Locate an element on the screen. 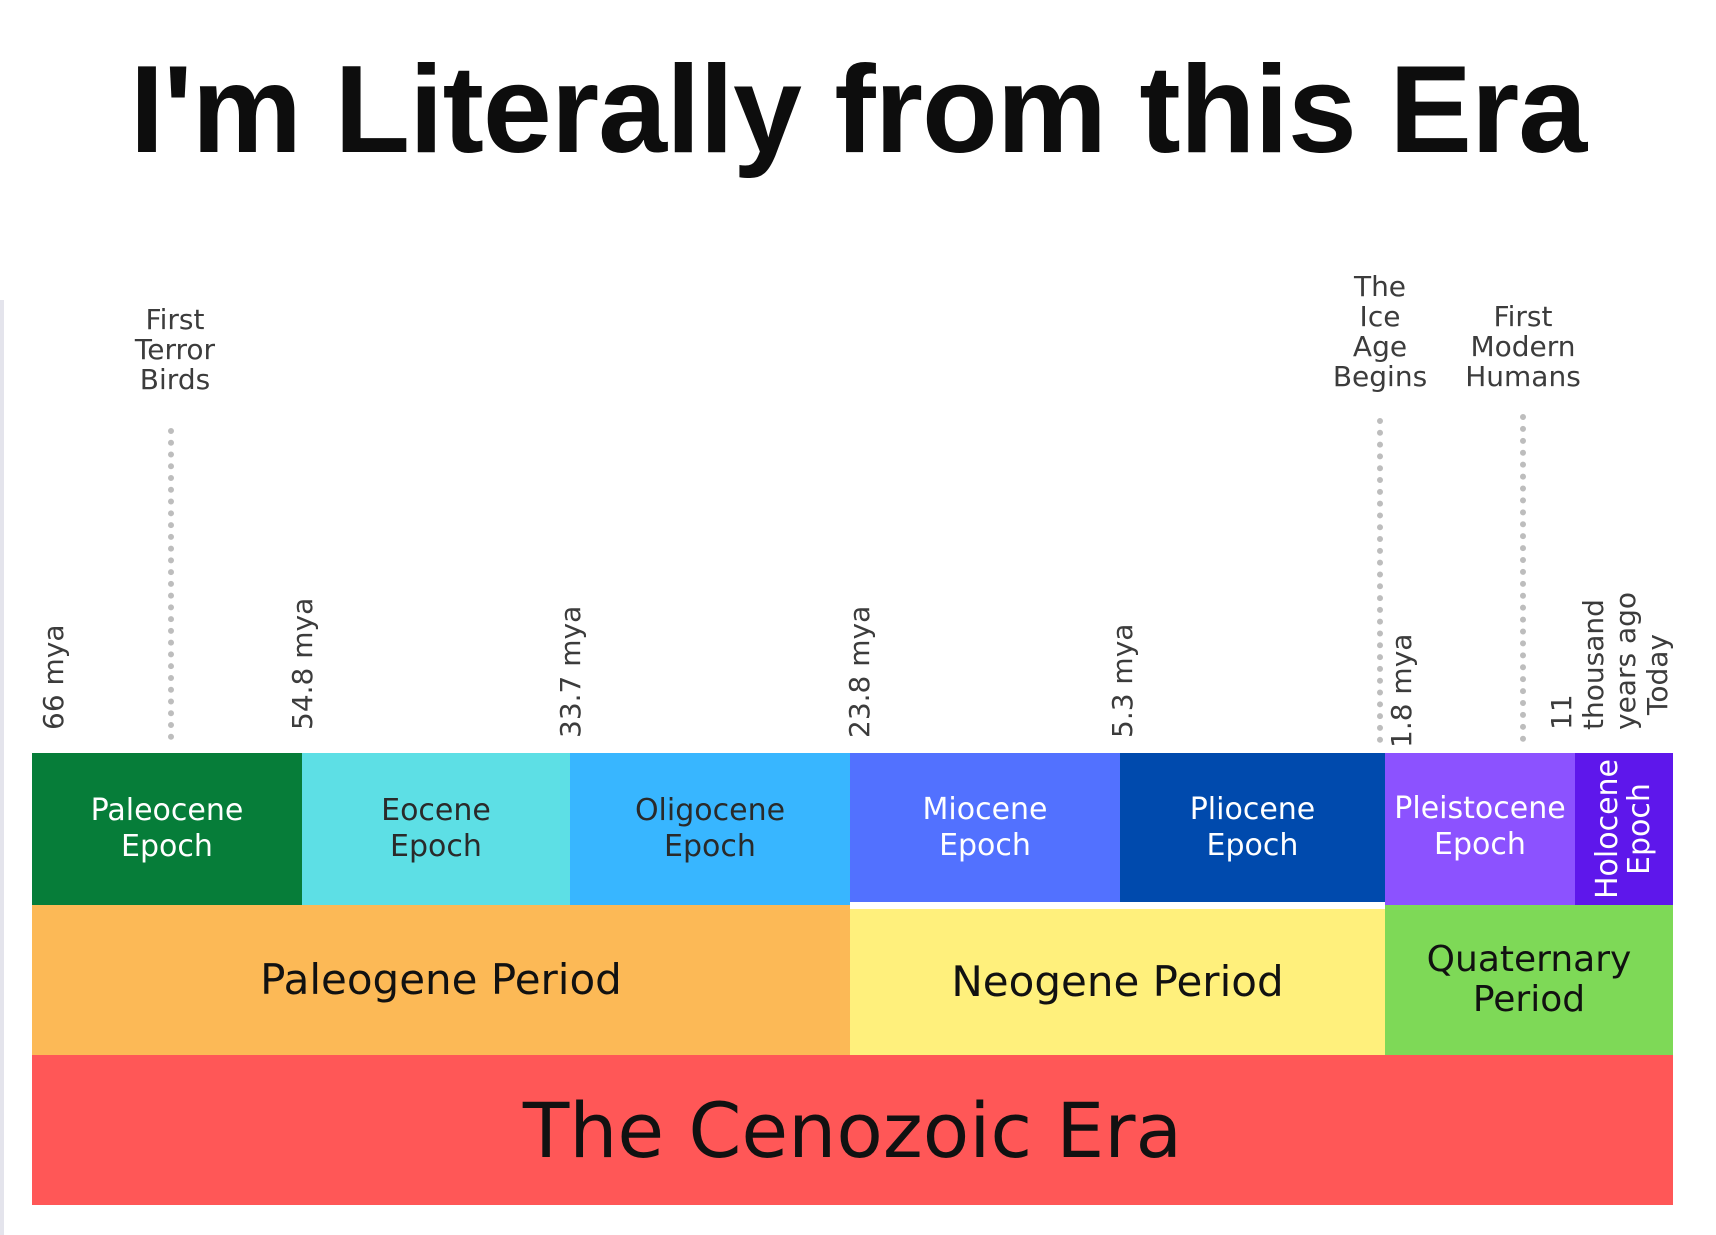 This screenshot has height=1235, width=1716. epoch-pliocene: Pliocene Epoch is located at coordinates (1252, 827).